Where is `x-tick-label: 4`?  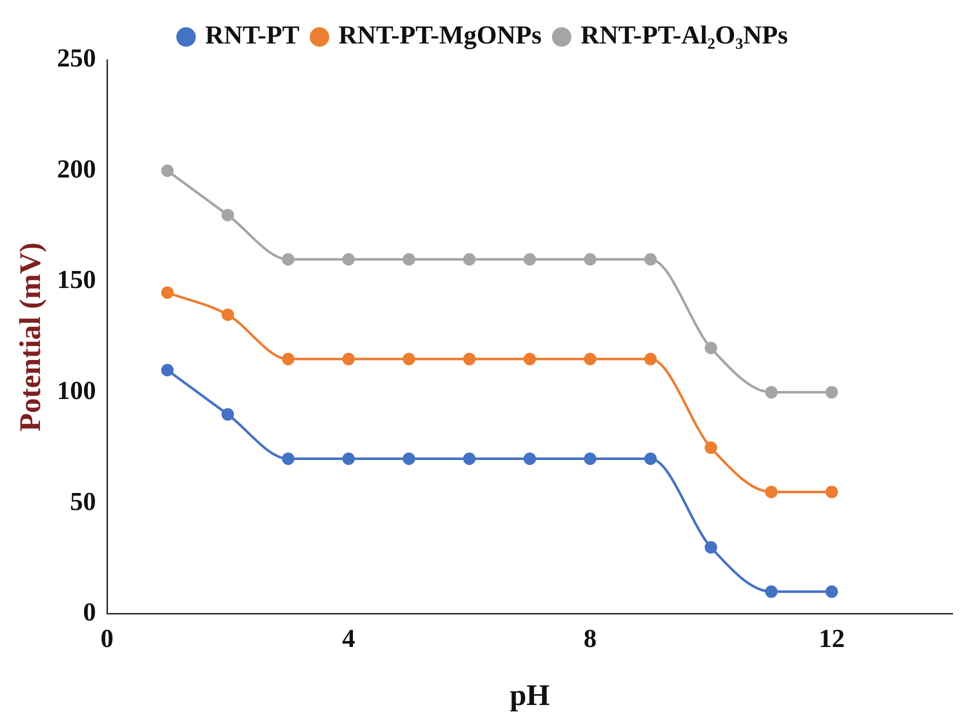
x-tick-label: 4 is located at coordinates (349, 639).